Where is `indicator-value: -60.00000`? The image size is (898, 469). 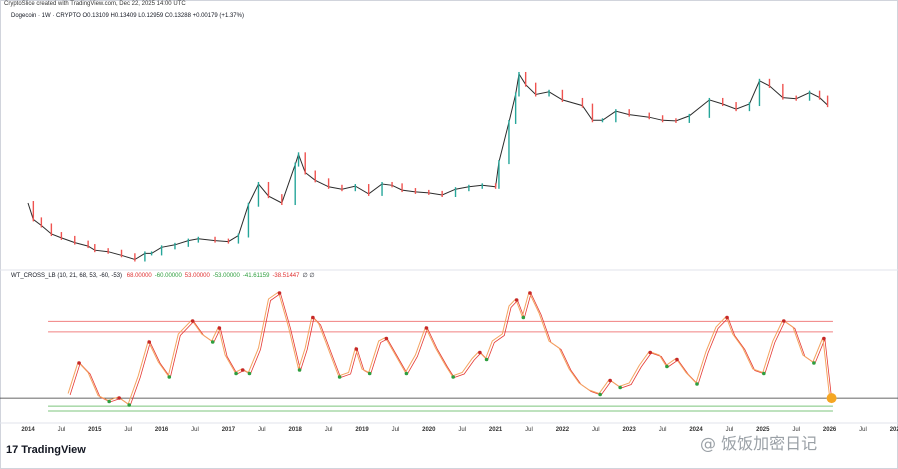 indicator-value: -60.00000 is located at coordinates (168, 276).